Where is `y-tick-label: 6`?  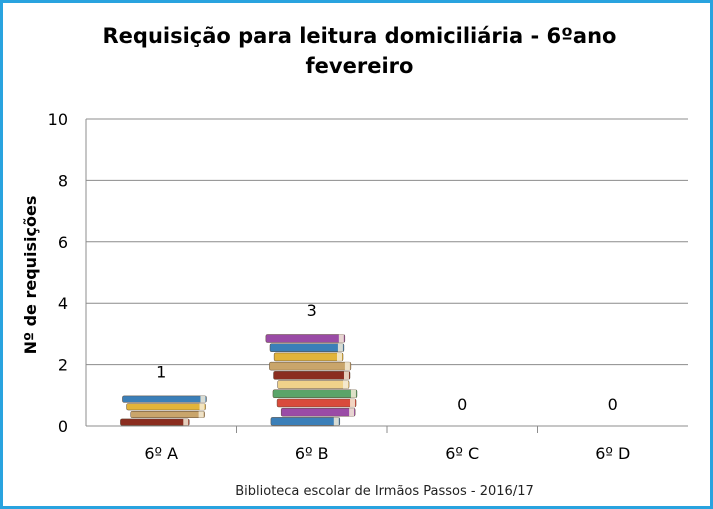
y-tick-label: 6 is located at coordinates (63, 242).